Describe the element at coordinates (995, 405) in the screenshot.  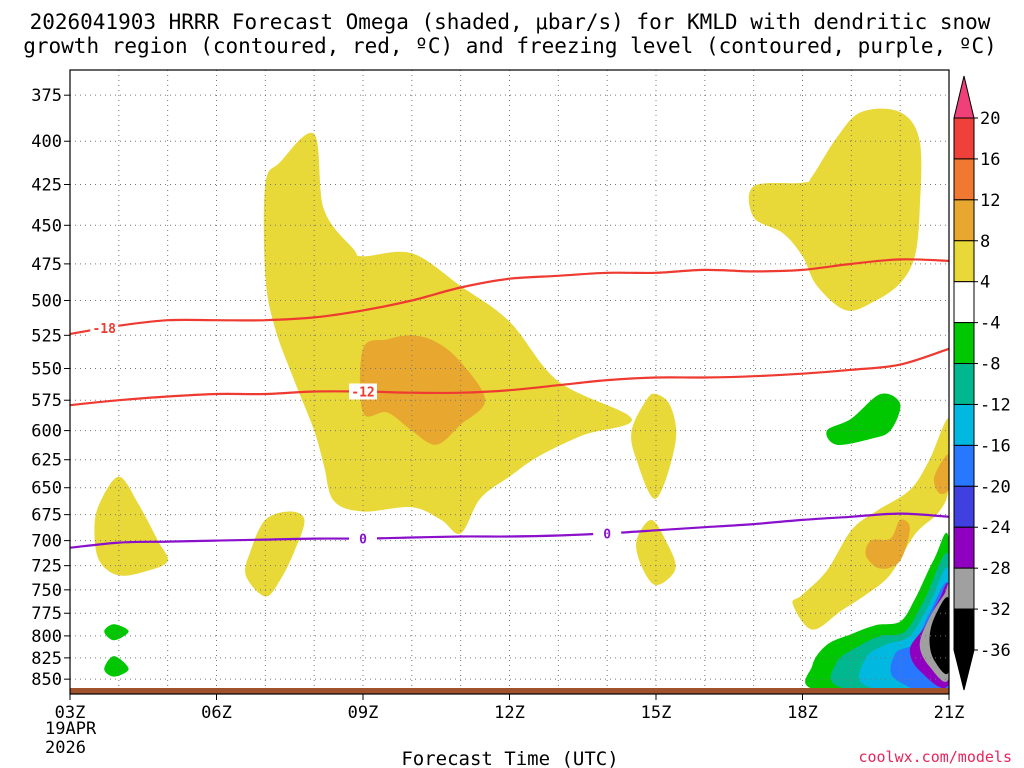
I see `colorbar-label: -12` at that location.